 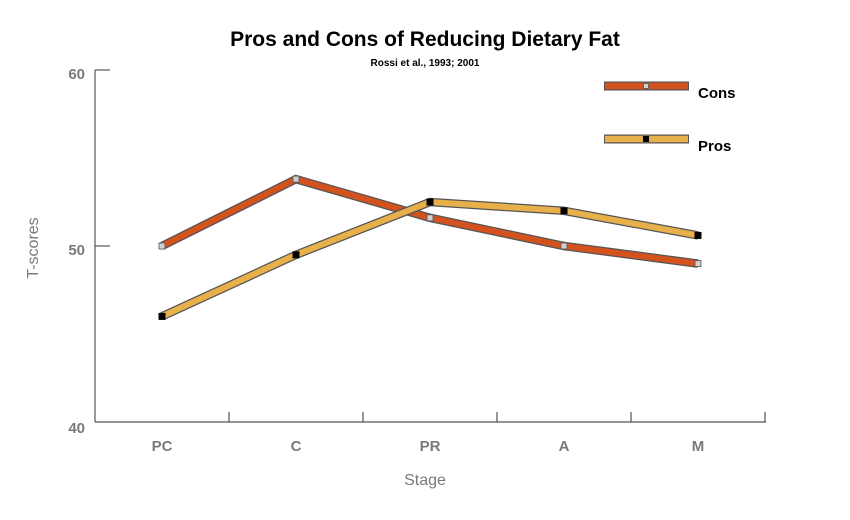 I want to click on legend-item-cons: Cons, so click(x=670, y=91).